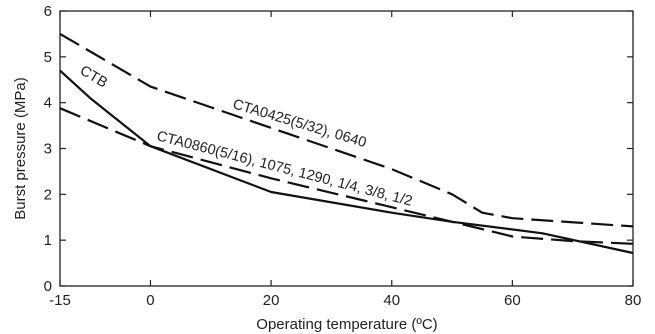  What do you see at coordinates (48, 240) in the screenshot?
I see `y-tick-label: 1` at bounding box center [48, 240].